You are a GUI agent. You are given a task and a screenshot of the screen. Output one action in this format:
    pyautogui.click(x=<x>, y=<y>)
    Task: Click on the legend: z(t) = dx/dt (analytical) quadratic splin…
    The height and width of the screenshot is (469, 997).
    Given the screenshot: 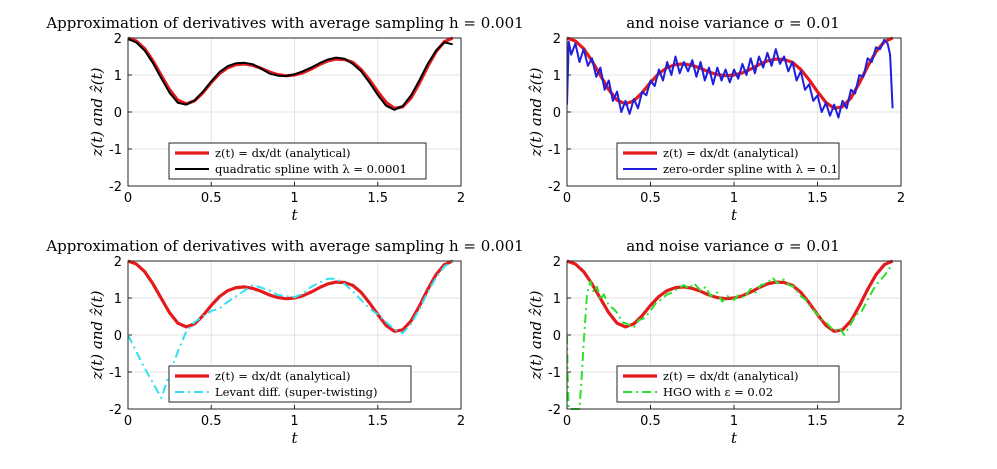 What is the action you would take?
    pyautogui.click(x=297, y=161)
    